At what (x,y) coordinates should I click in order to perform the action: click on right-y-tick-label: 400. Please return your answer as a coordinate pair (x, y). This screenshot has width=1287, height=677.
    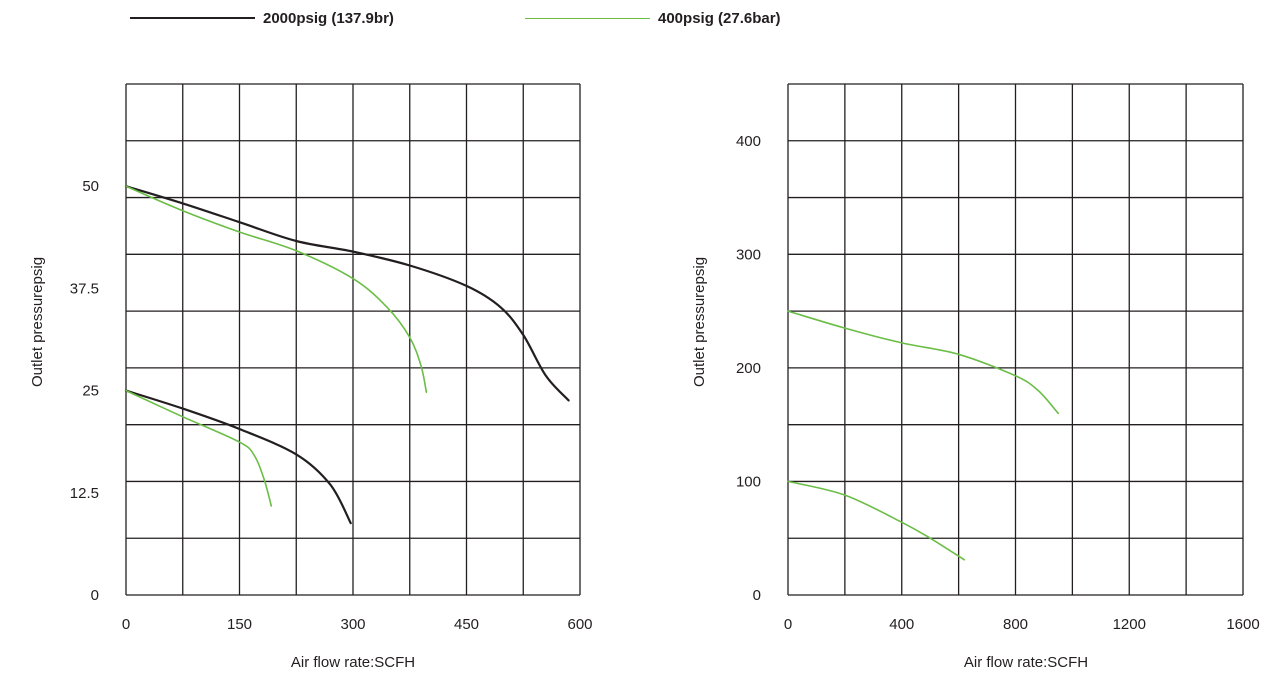
    Looking at the image, I should click on (748, 141).